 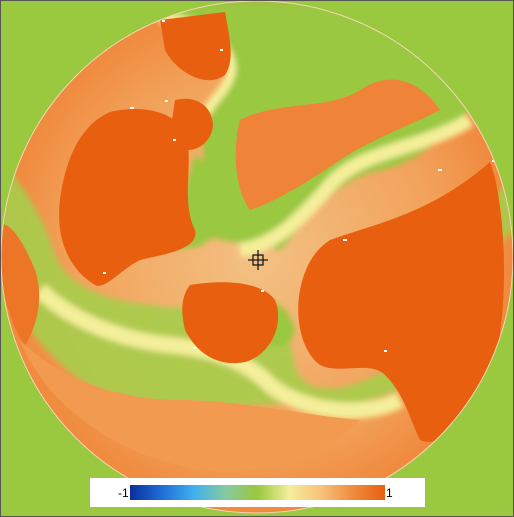 I want to click on lobe-top, so click(x=195, y=46).